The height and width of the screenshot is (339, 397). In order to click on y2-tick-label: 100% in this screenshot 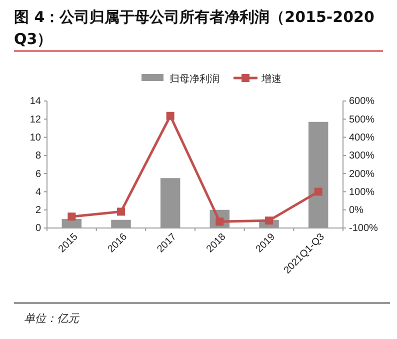, I will do `click(362, 192)`.